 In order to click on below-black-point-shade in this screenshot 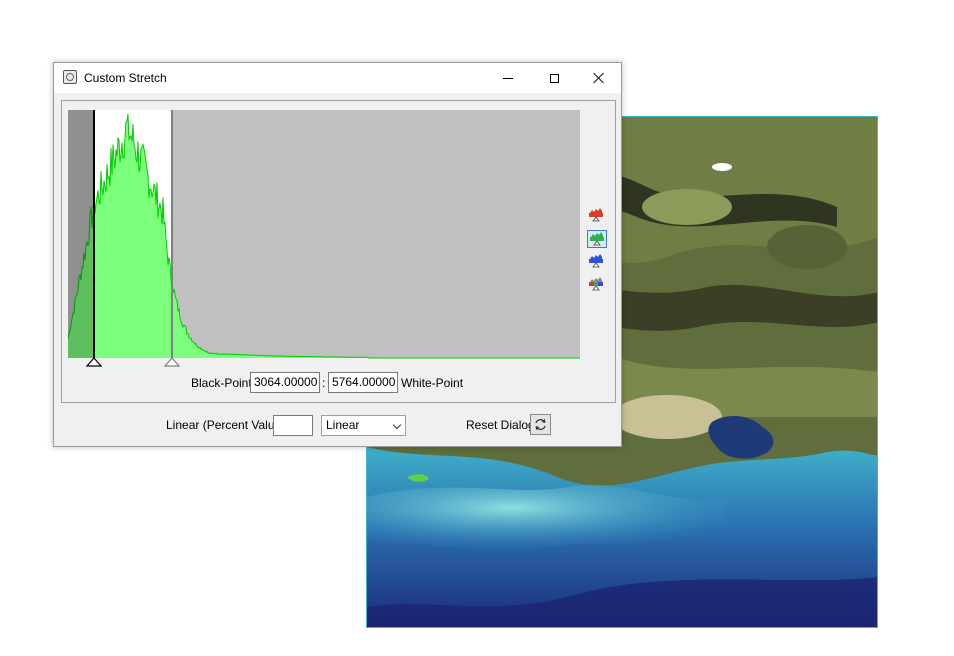, I will do `click(81, 234)`.